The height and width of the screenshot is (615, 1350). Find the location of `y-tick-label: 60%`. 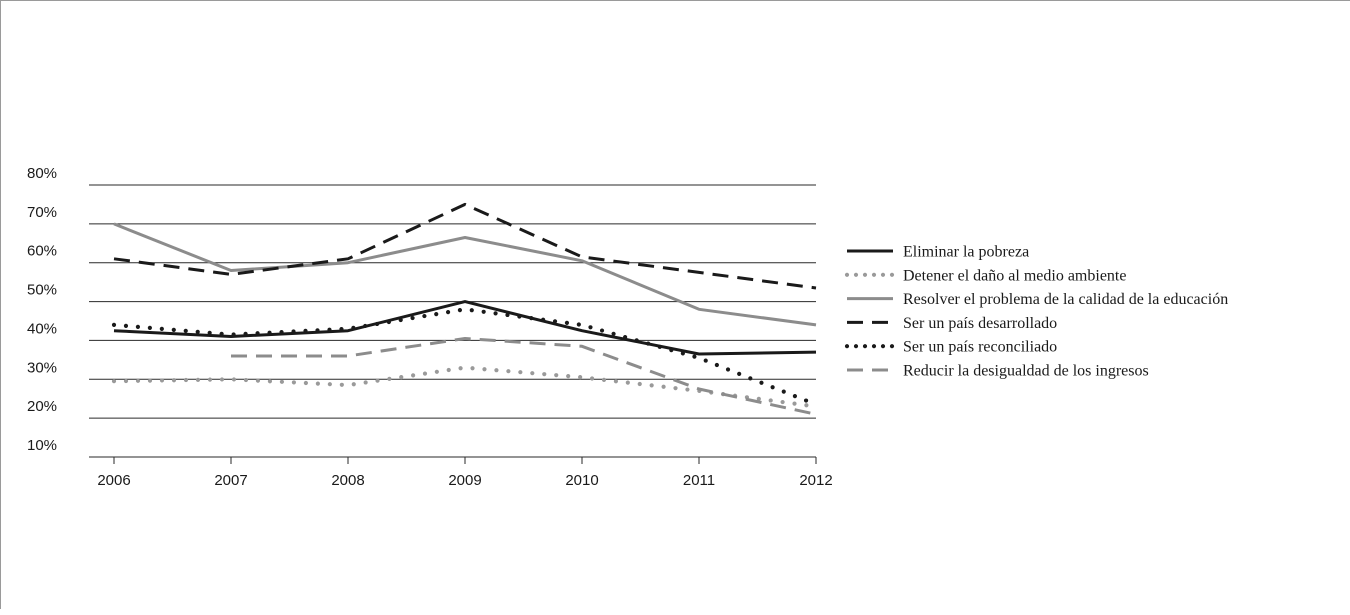

y-tick-label: 60% is located at coordinates (42, 251).